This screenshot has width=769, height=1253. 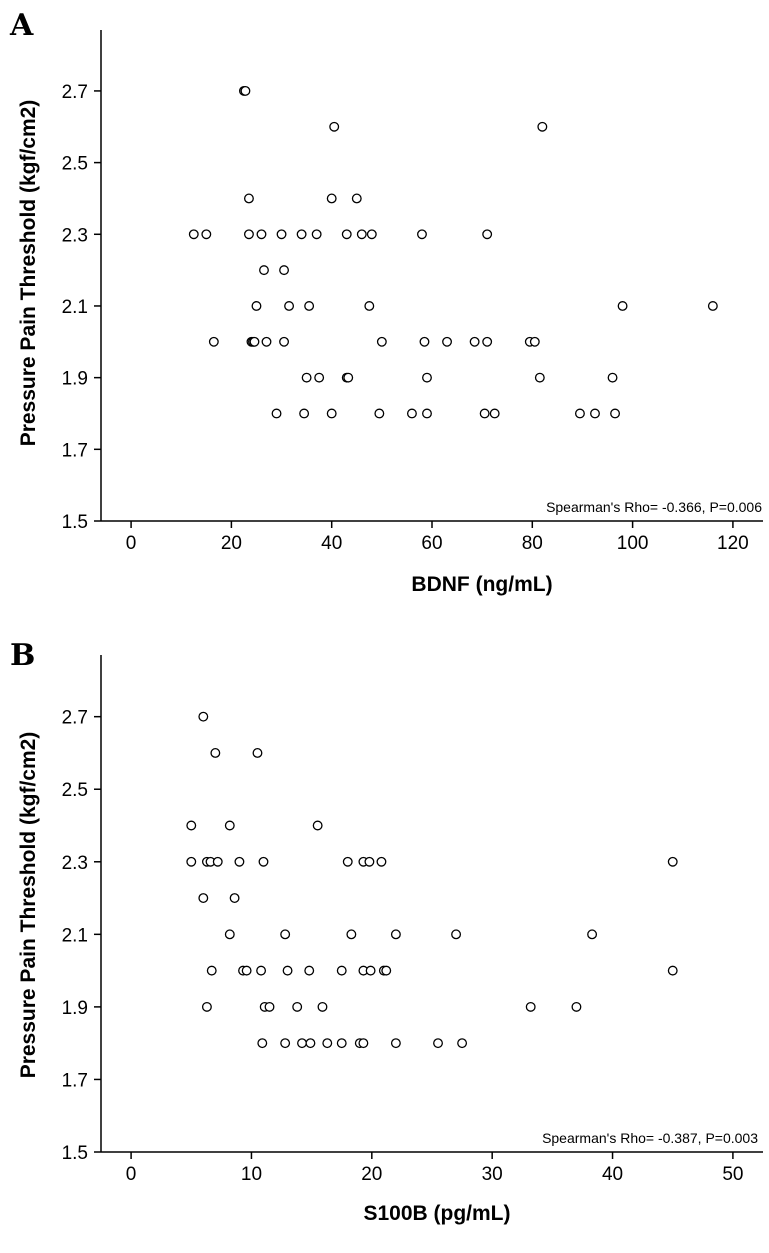 What do you see at coordinates (21, 25) in the screenshot?
I see `panel-a-label: A` at bounding box center [21, 25].